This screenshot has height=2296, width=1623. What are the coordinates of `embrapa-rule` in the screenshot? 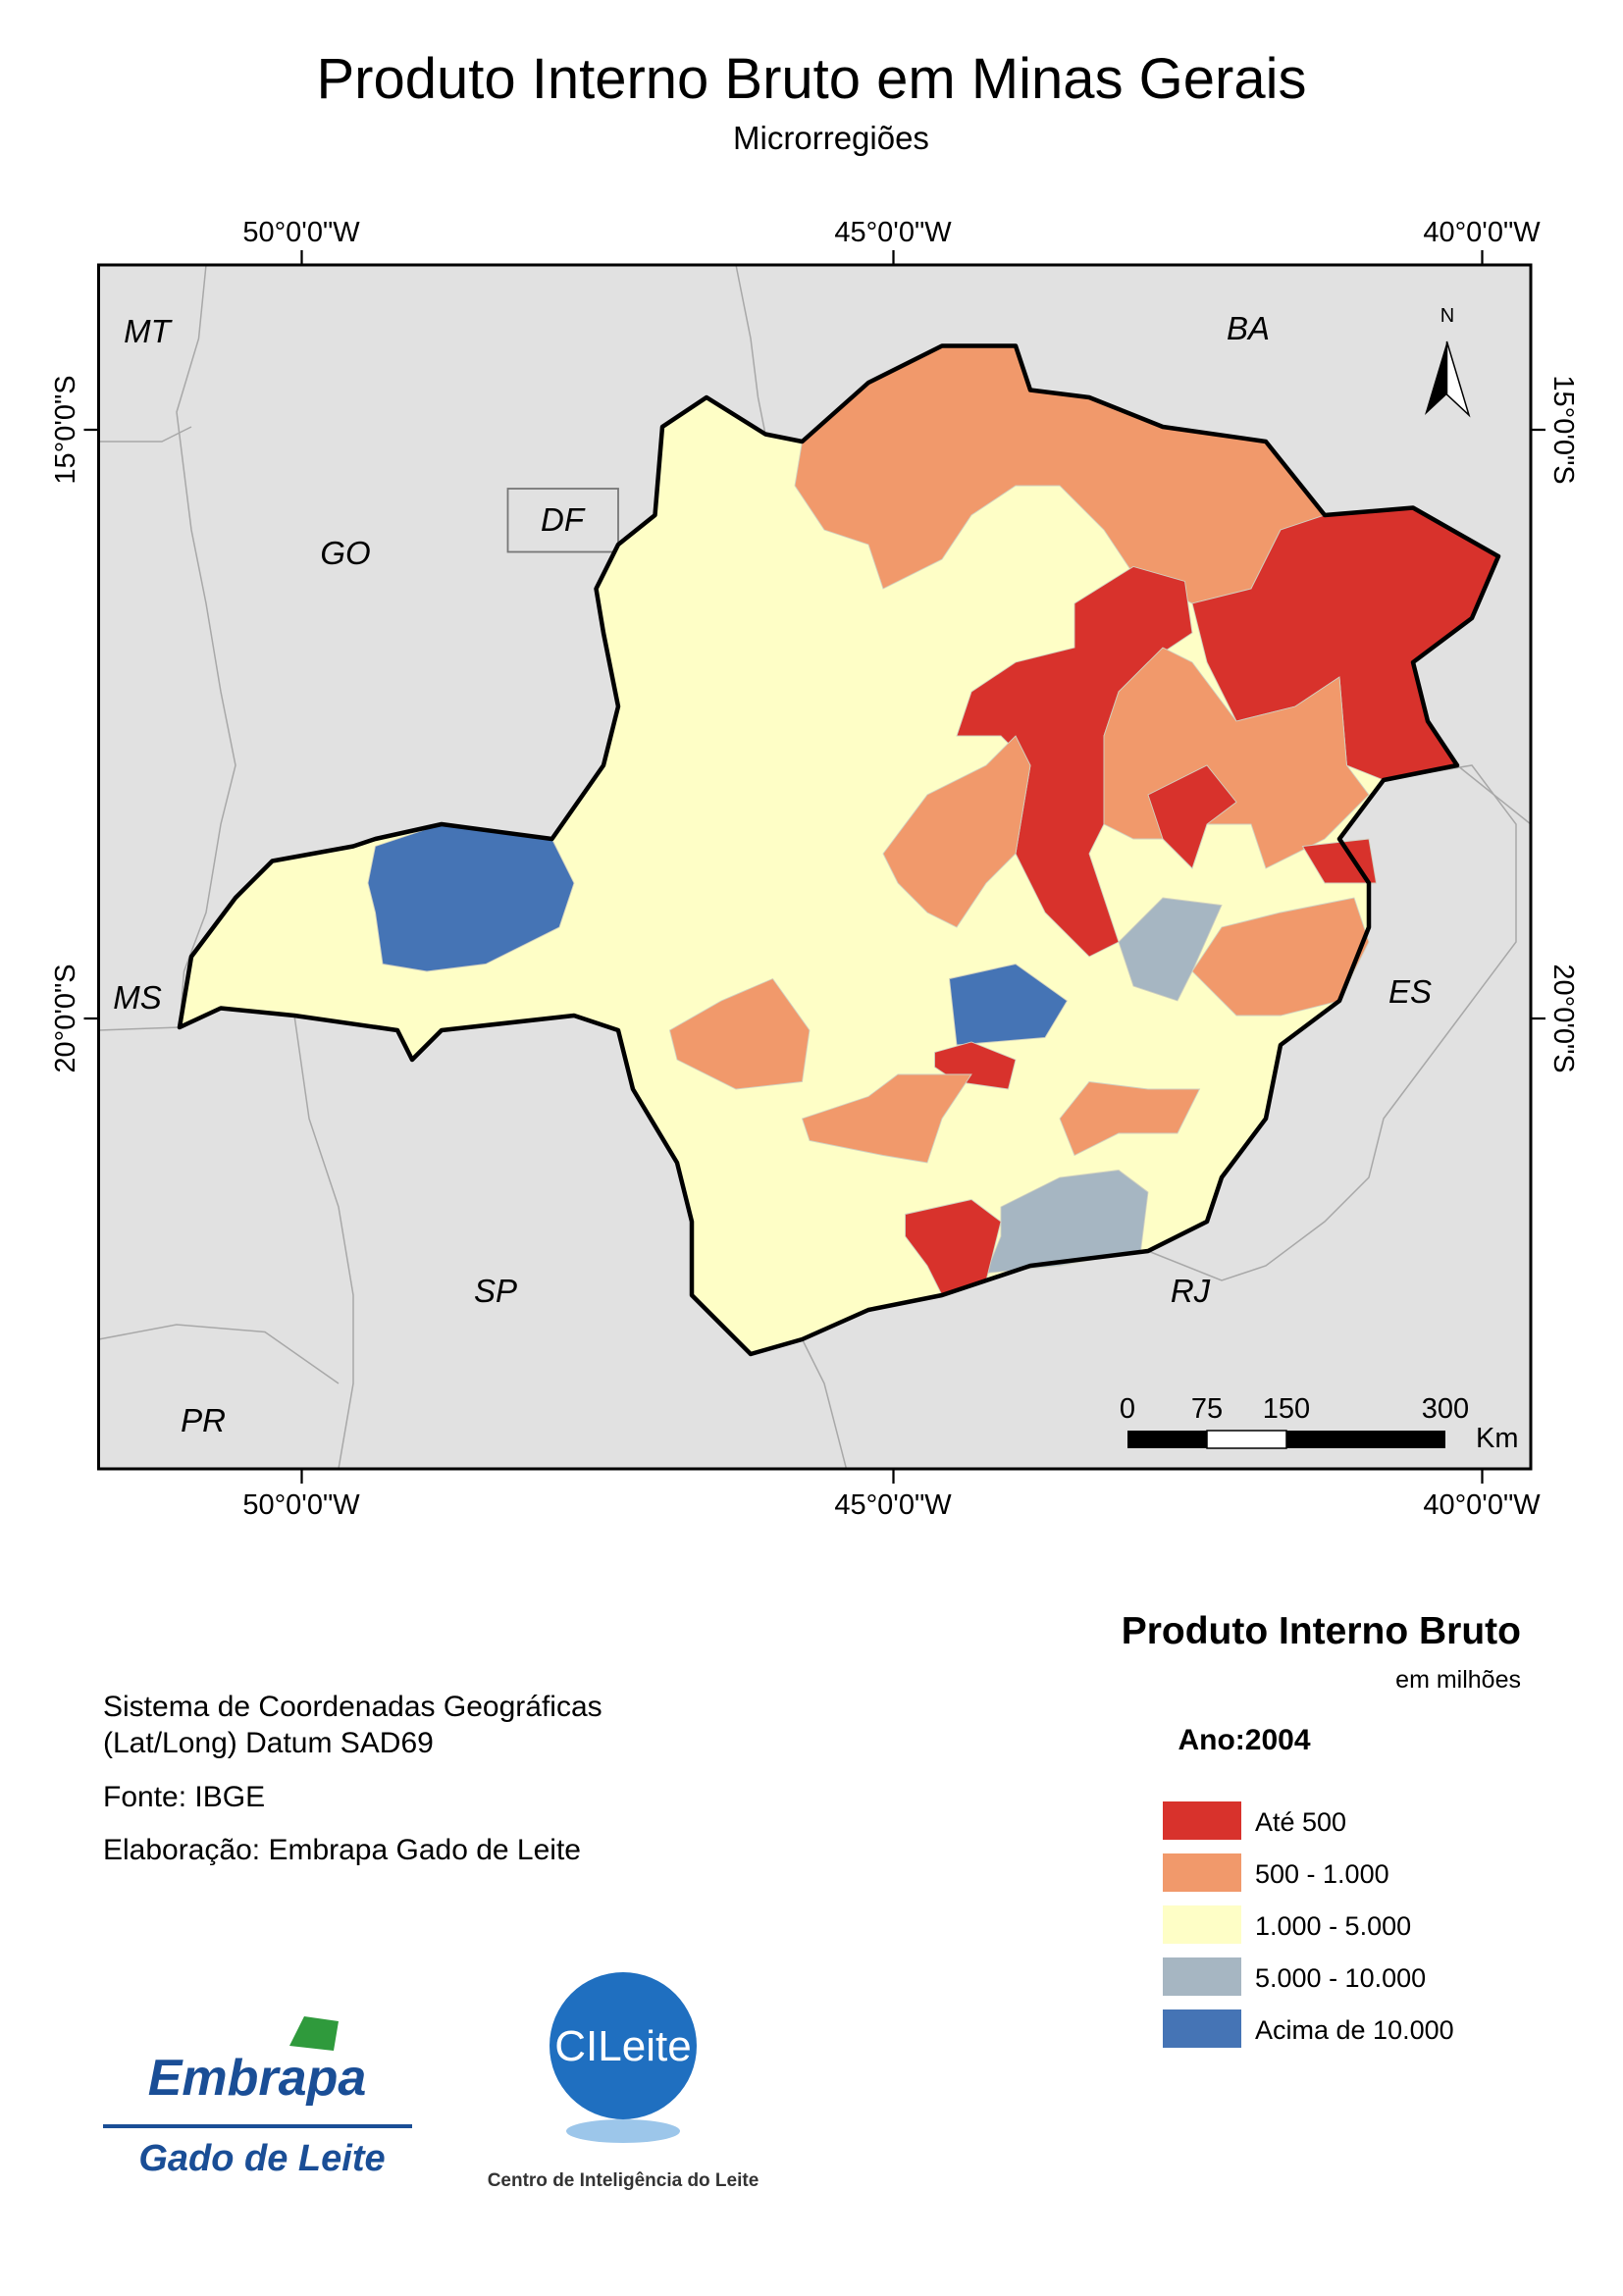 It's located at (257, 2126).